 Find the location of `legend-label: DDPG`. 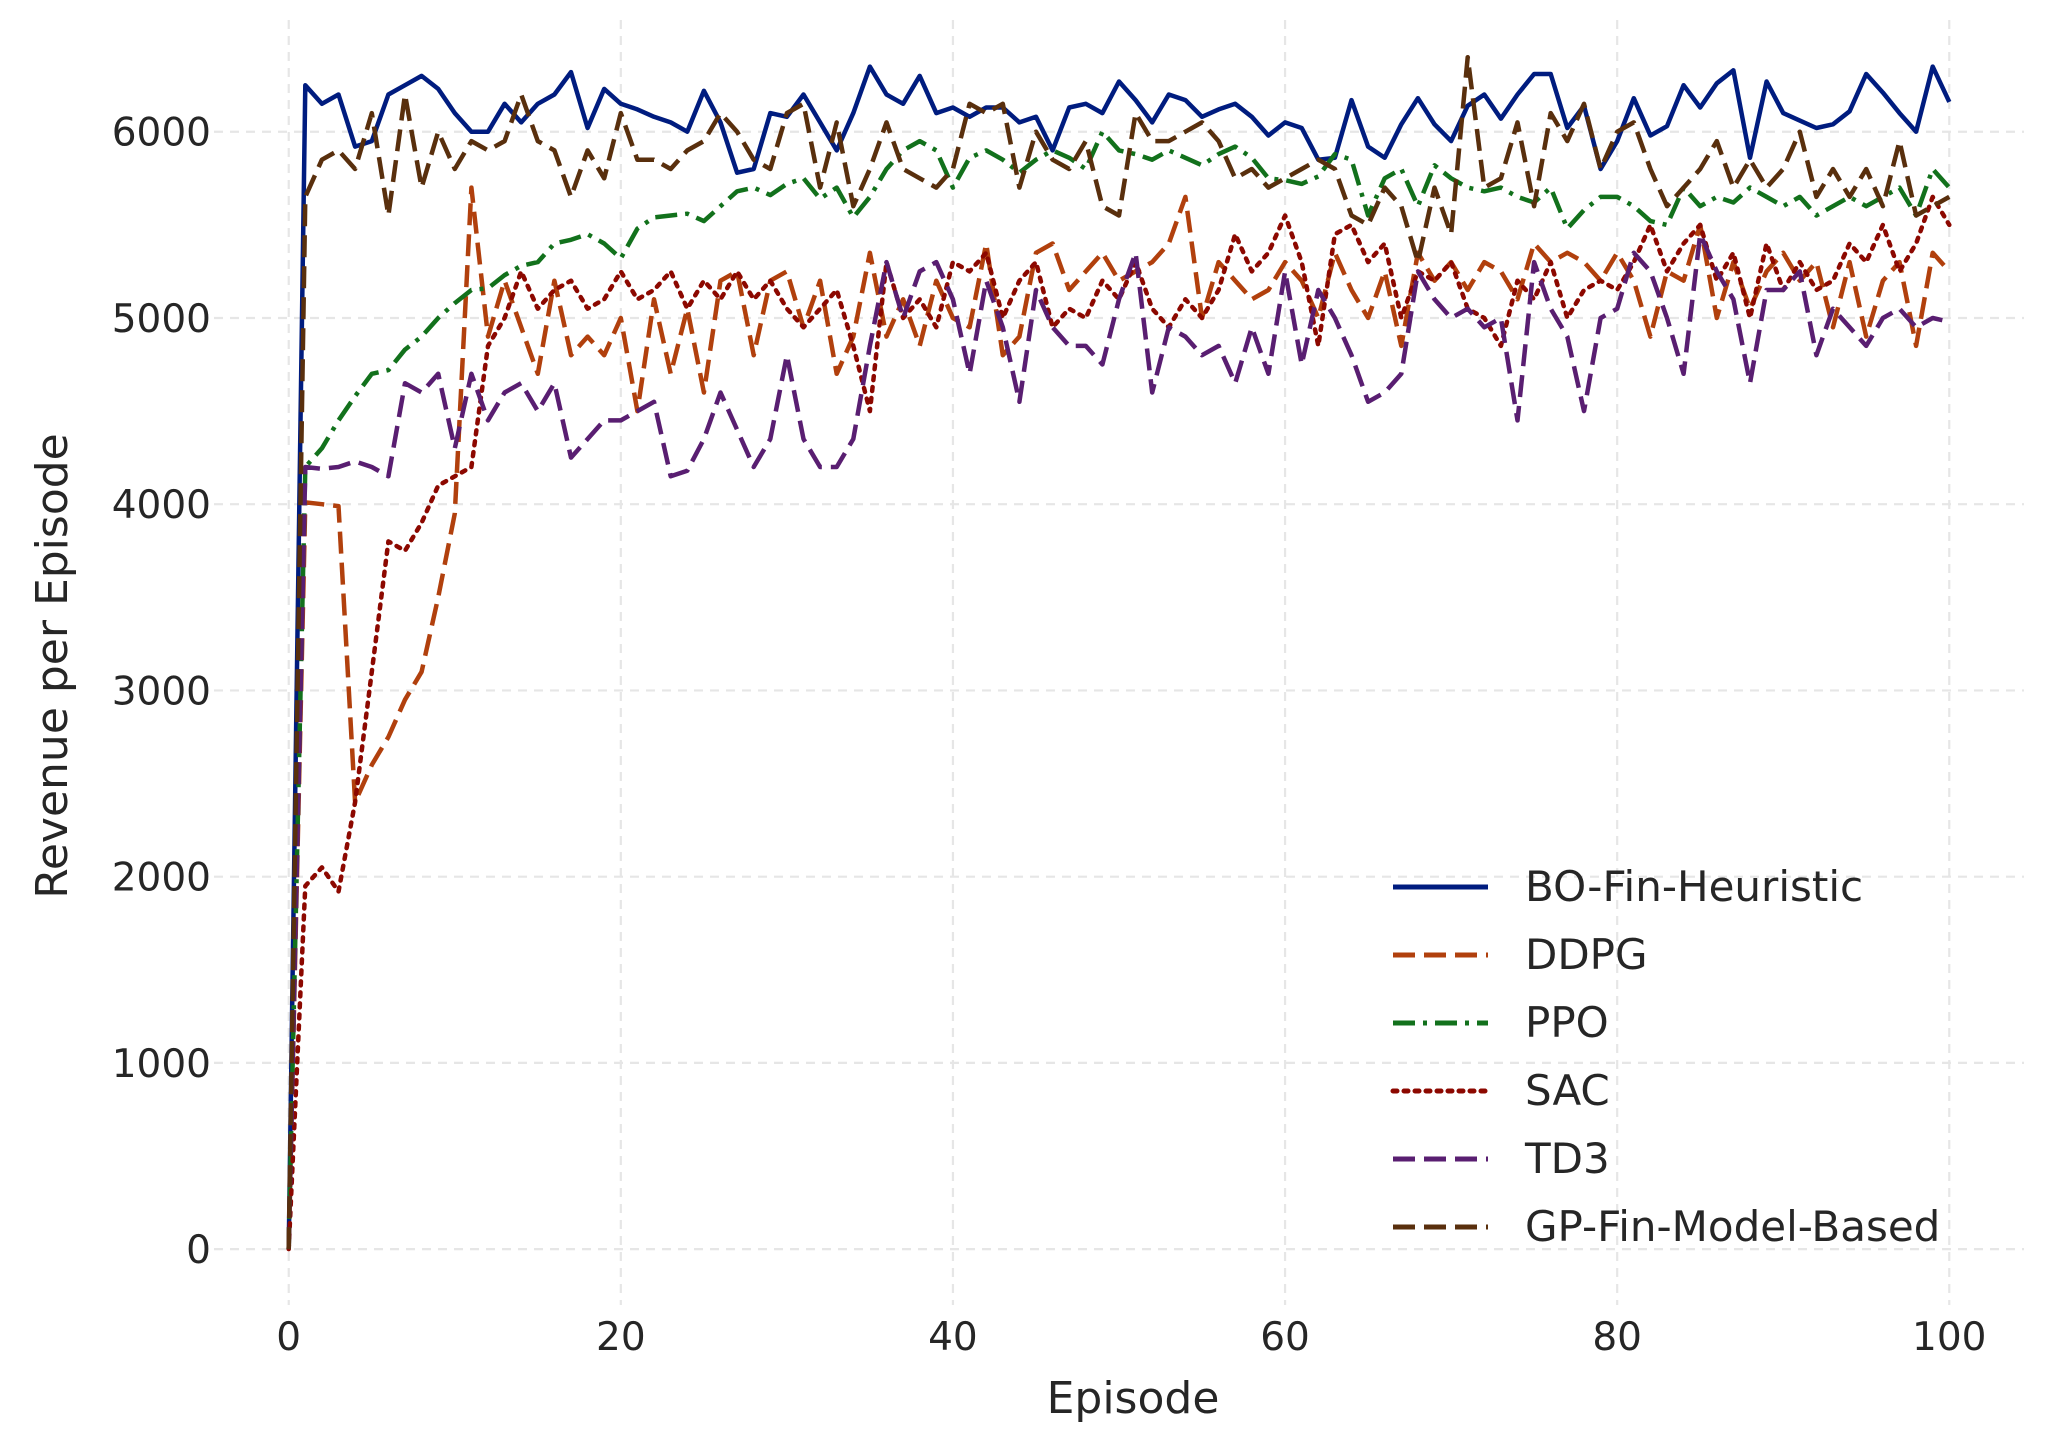

legend-label: DDPG is located at coordinates (1586, 954).